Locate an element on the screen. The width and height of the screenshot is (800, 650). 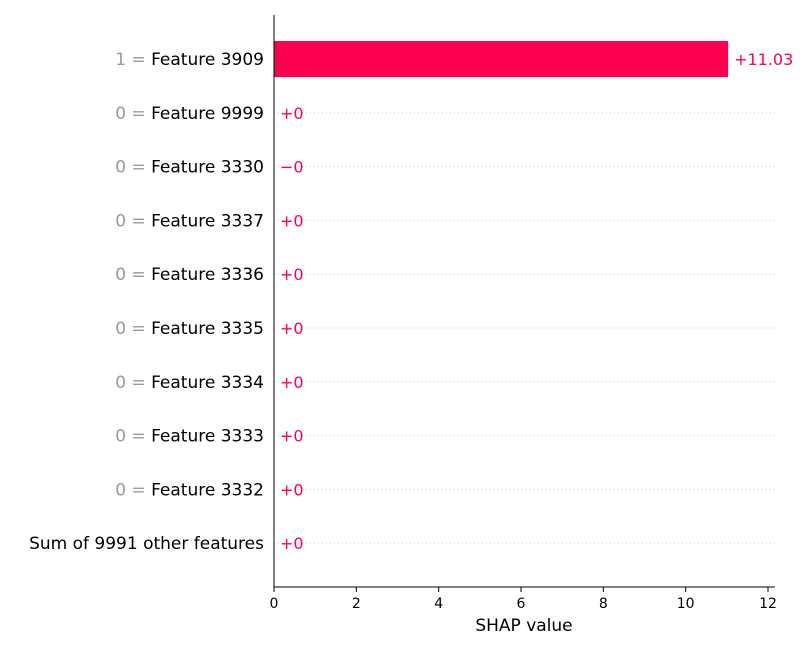
feature-label: 0 = Feature 3337 is located at coordinates (189, 221).